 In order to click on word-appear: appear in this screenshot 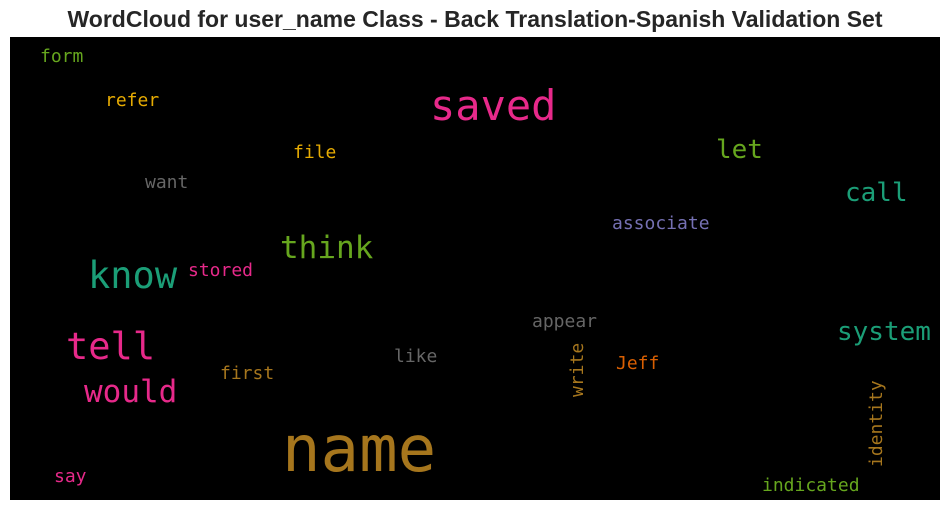, I will do `click(565, 321)`.